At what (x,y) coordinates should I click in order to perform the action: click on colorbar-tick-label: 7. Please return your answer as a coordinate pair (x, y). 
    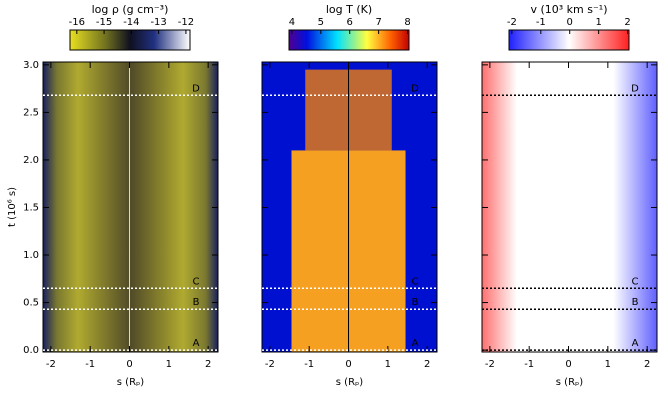
    Looking at the image, I should click on (378, 22).